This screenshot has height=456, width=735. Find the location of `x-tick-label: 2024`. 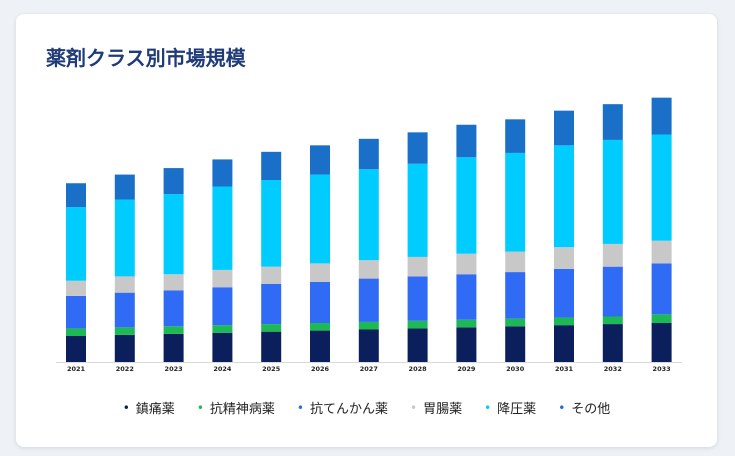

x-tick-label: 2024 is located at coordinates (222, 369).